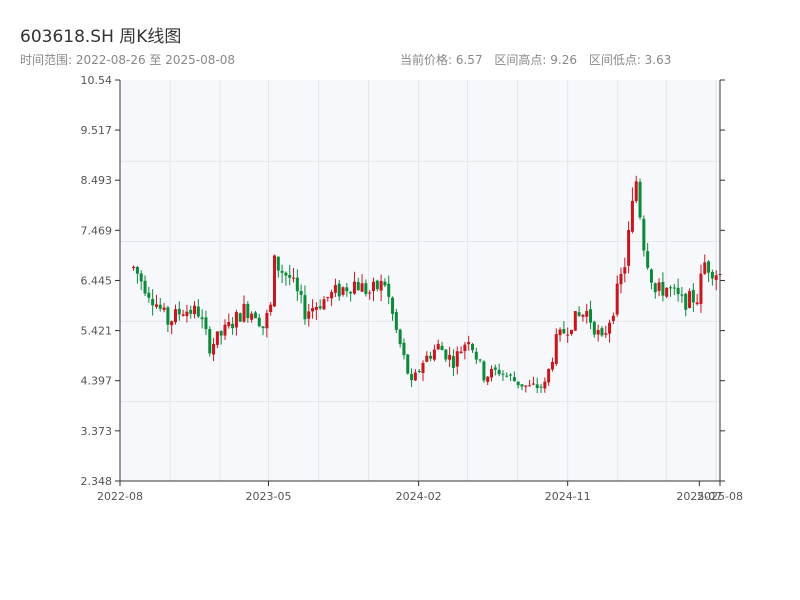 Image resolution: width=800 pixels, height=600 pixels. What do you see at coordinates (127, 60) in the screenshot?
I see `time-range-label: 时间范围: 2022-08-26 至 2025-08-08` at bounding box center [127, 60].